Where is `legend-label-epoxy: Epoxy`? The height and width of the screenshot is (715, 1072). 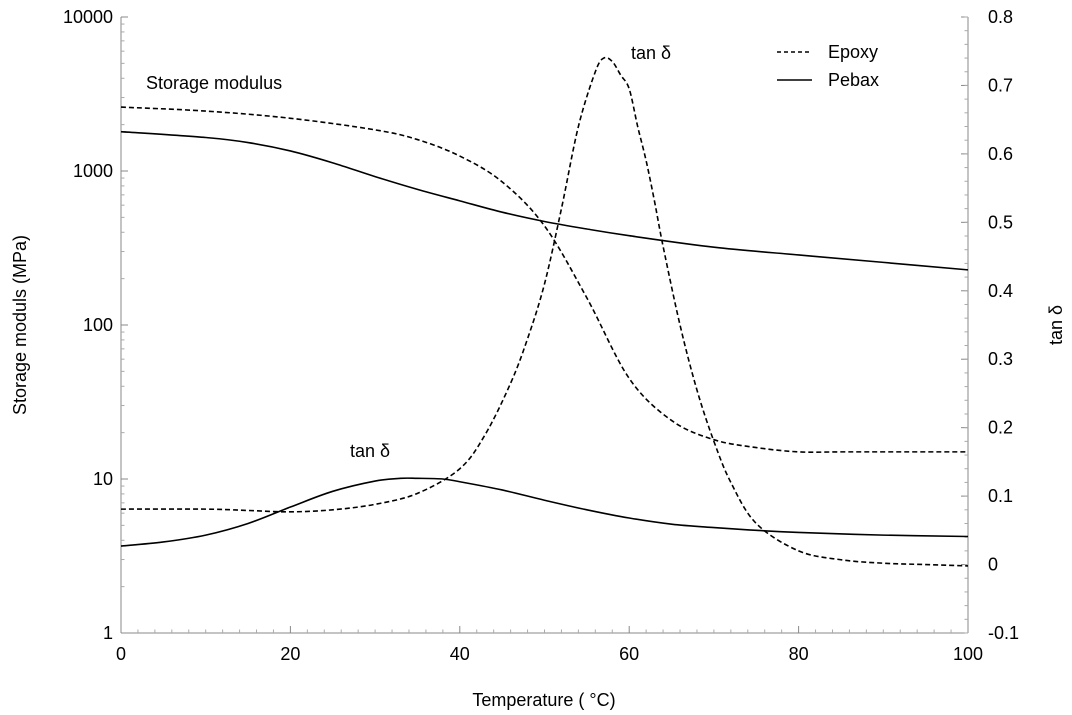 legend-label-epoxy: Epoxy is located at coordinates (853, 52).